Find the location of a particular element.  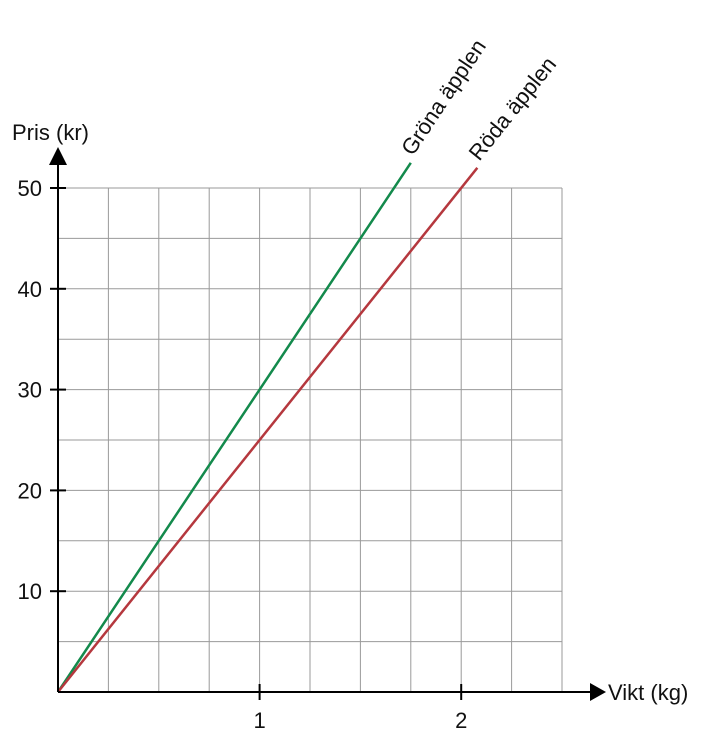

y-tick-label: 50 is located at coordinates (30, 188).